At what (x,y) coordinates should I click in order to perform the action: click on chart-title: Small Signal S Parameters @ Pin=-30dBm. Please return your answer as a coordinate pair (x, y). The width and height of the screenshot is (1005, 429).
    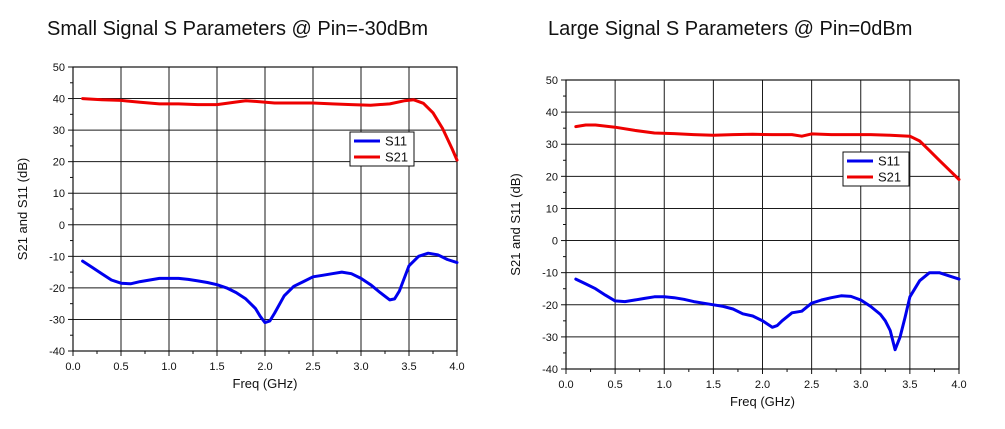
    Looking at the image, I should click on (238, 29).